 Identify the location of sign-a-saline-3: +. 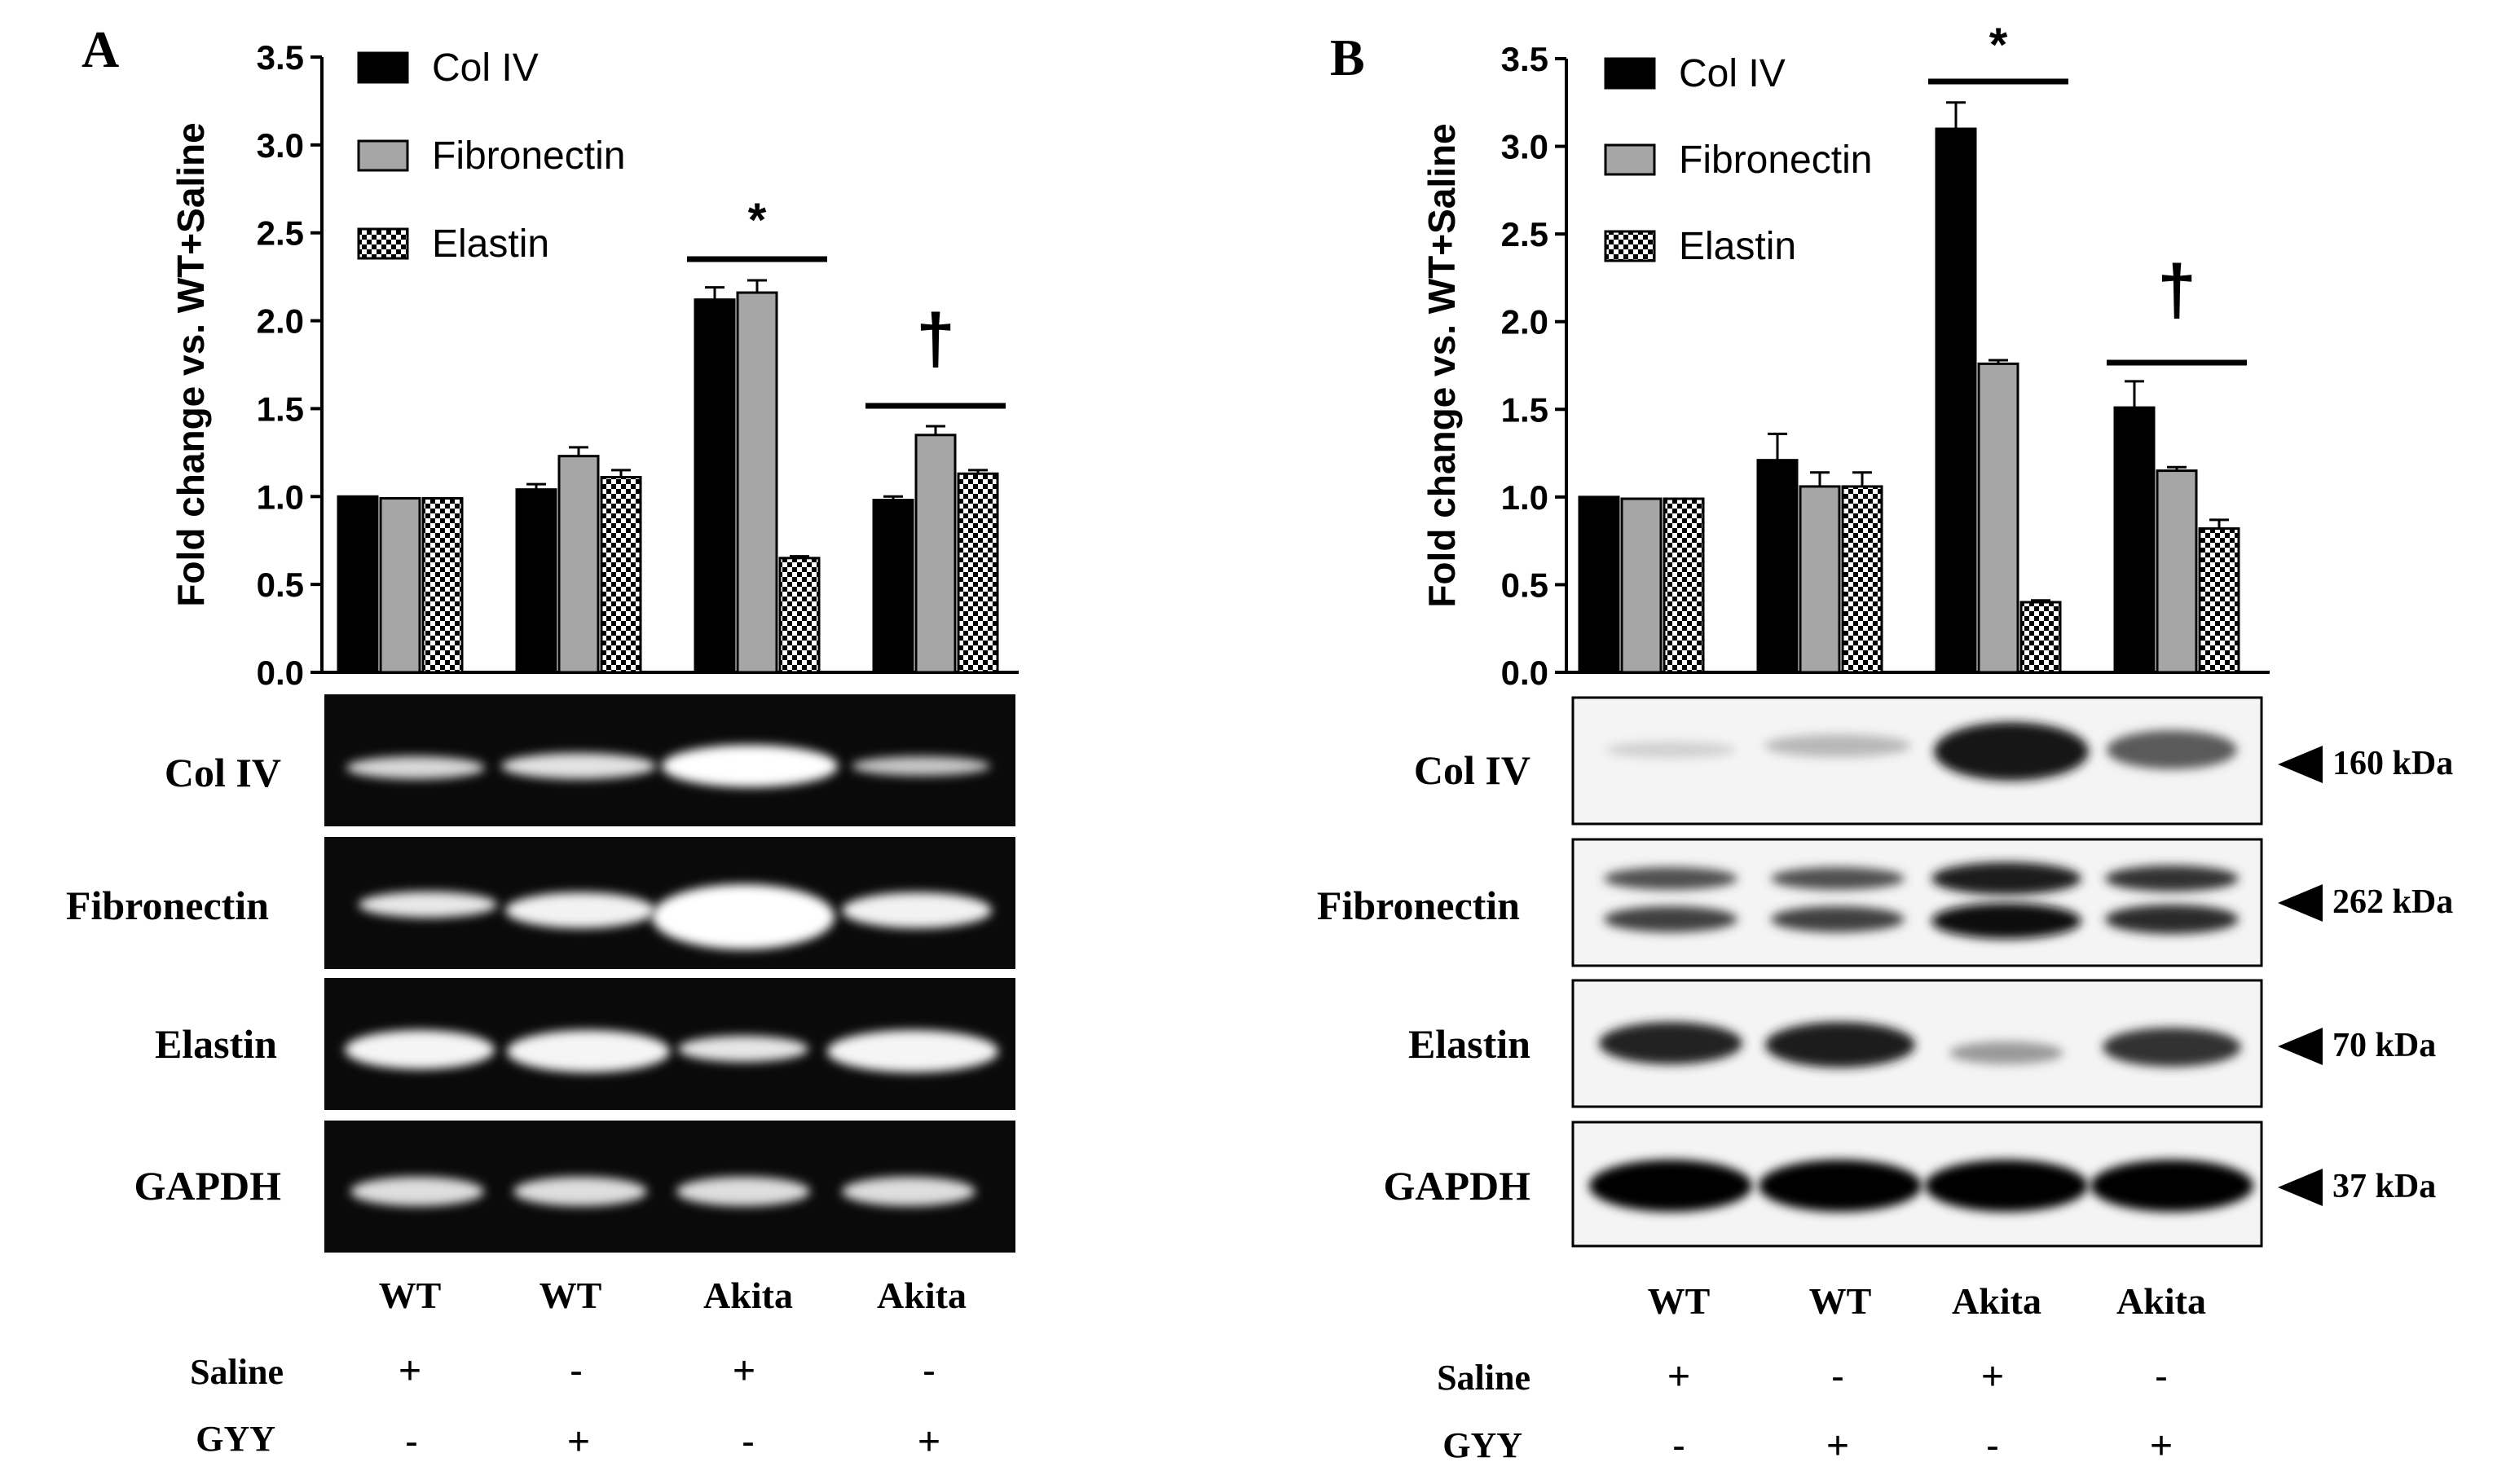
(744, 1371).